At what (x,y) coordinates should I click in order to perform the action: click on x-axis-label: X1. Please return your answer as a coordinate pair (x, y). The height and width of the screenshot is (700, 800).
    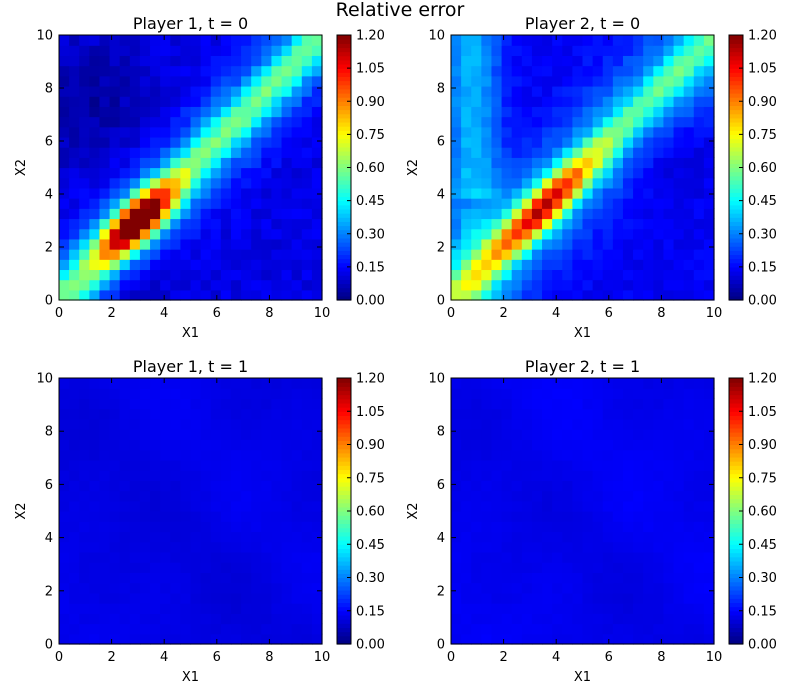
    Looking at the image, I should click on (582, 677).